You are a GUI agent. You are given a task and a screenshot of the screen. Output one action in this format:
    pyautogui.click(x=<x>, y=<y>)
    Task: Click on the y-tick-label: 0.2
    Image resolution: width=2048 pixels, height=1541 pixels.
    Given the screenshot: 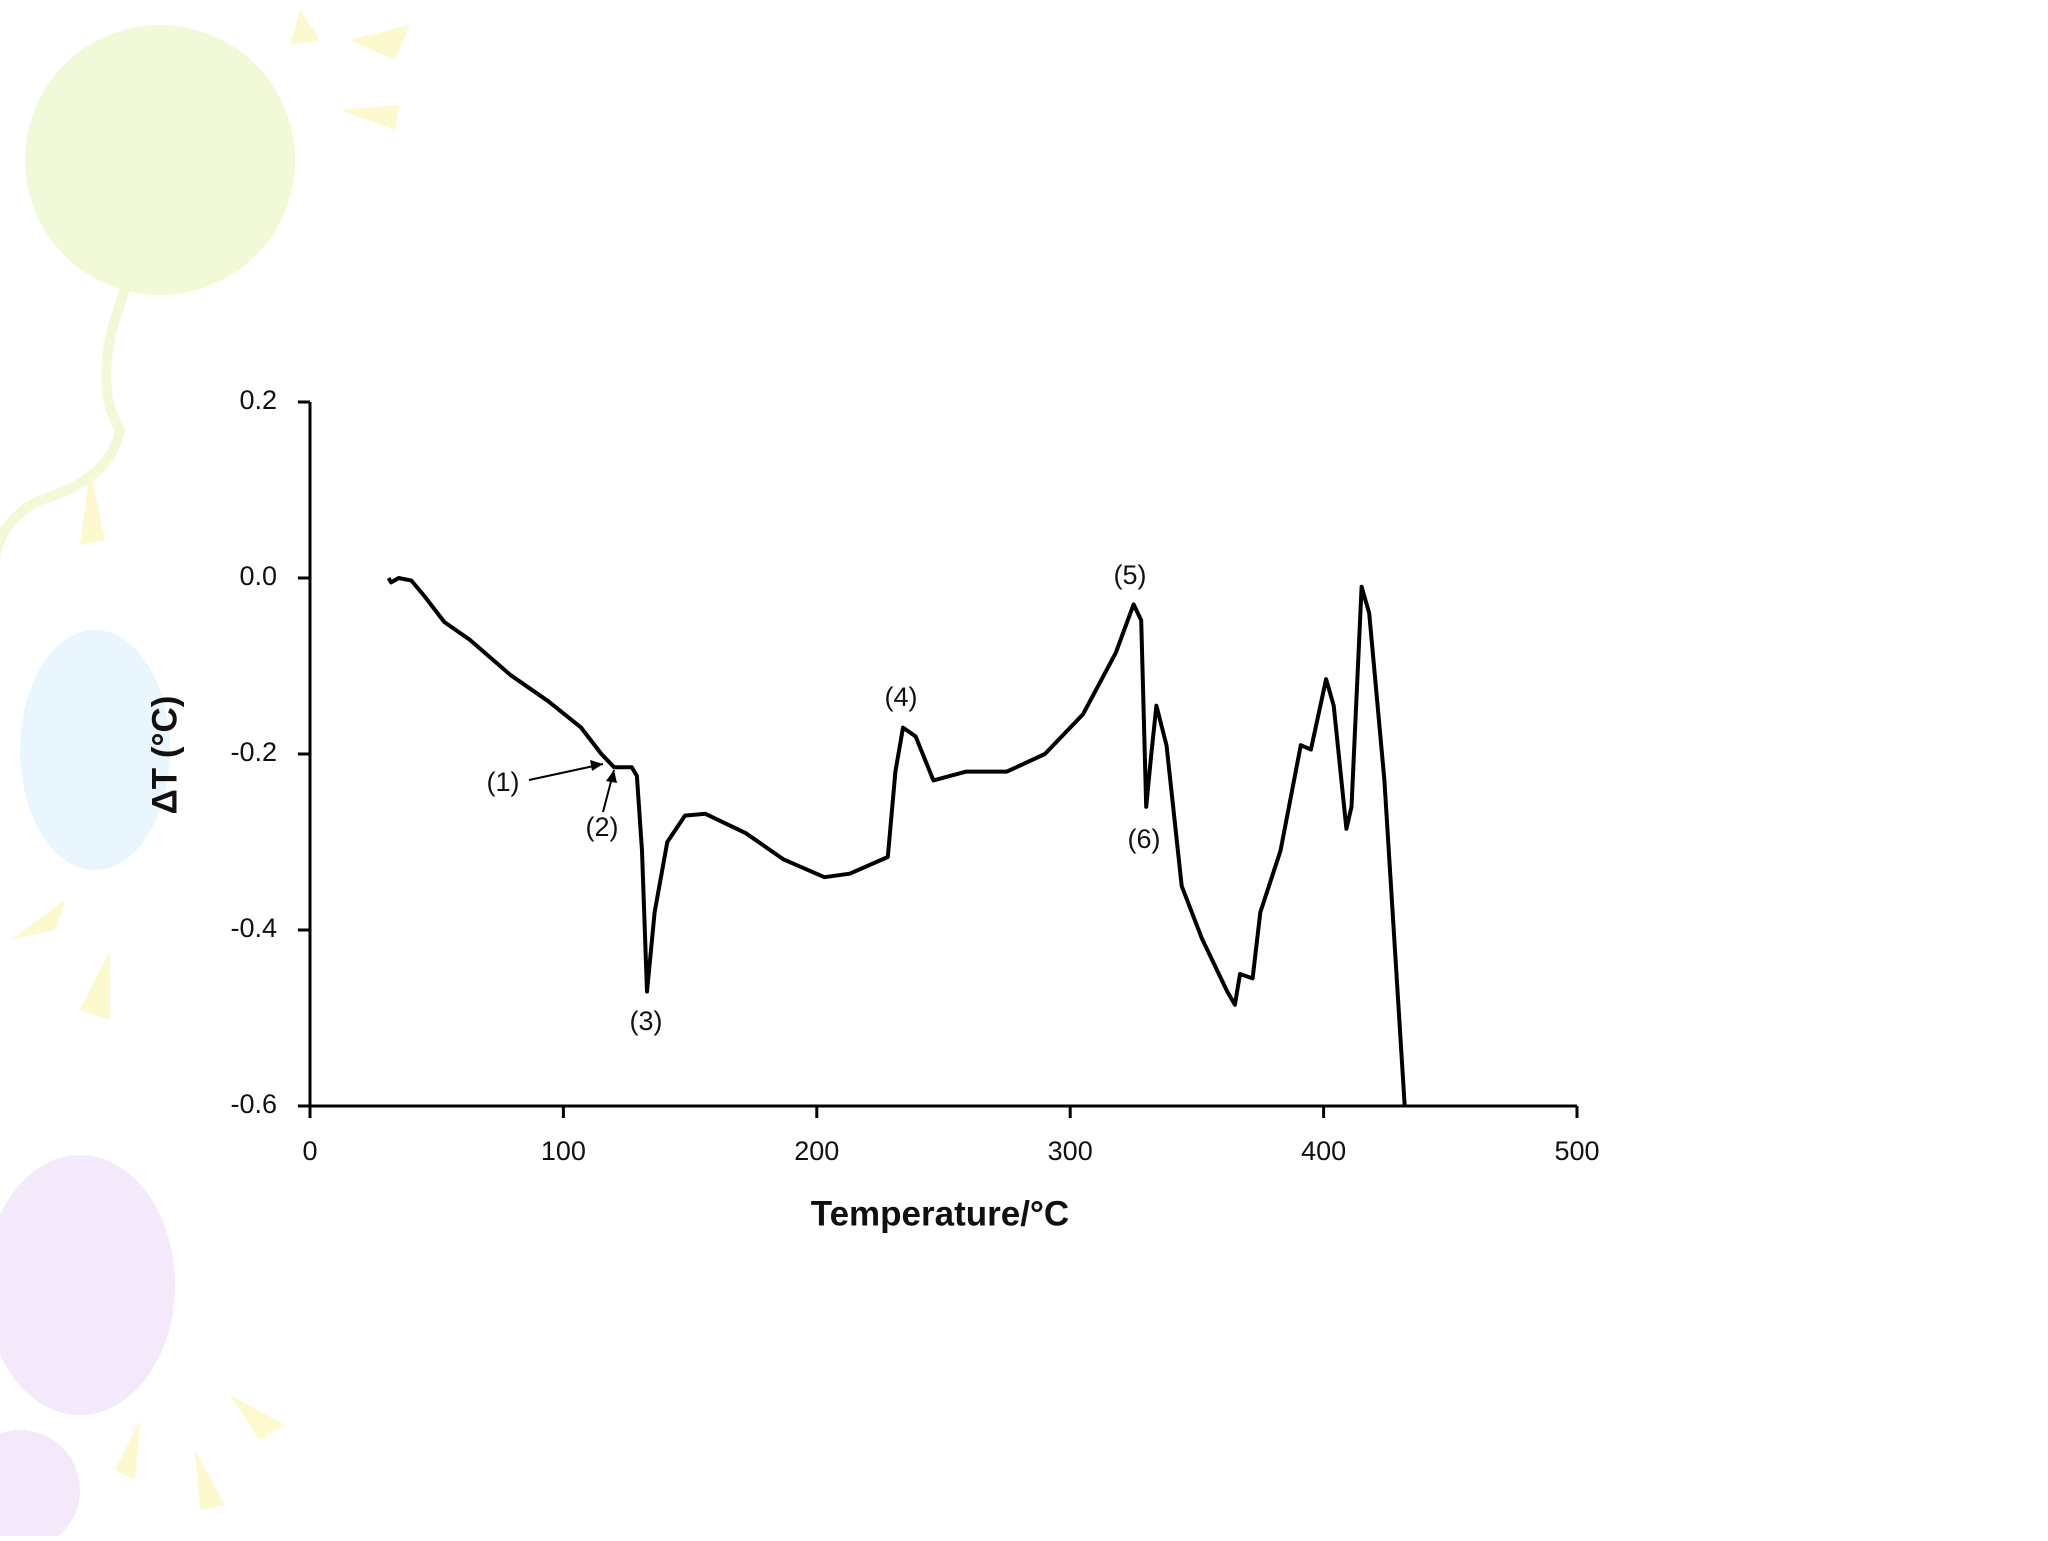 What is the action you would take?
    pyautogui.click(x=258, y=400)
    